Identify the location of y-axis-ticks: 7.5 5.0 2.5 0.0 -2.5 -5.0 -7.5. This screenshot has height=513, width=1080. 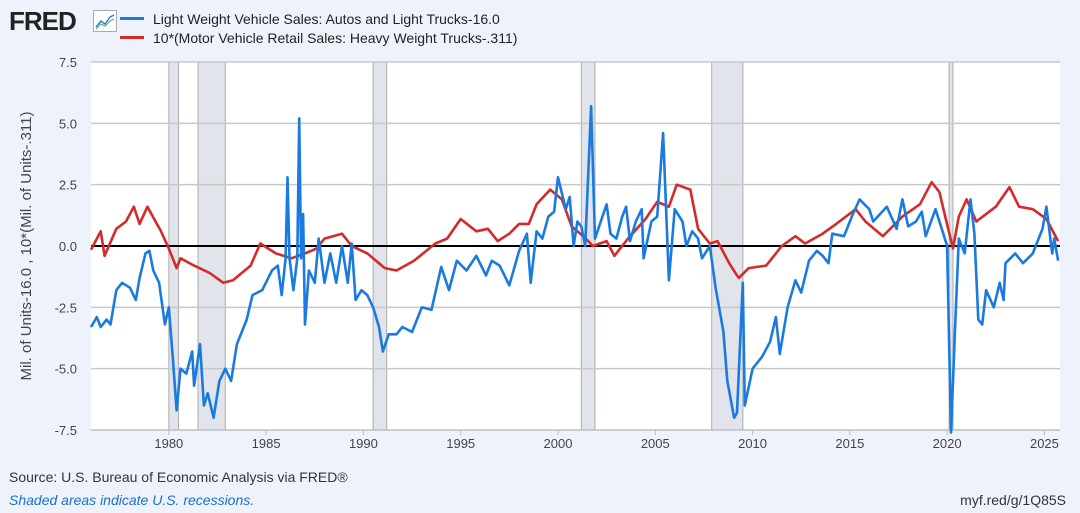
(66, 246).